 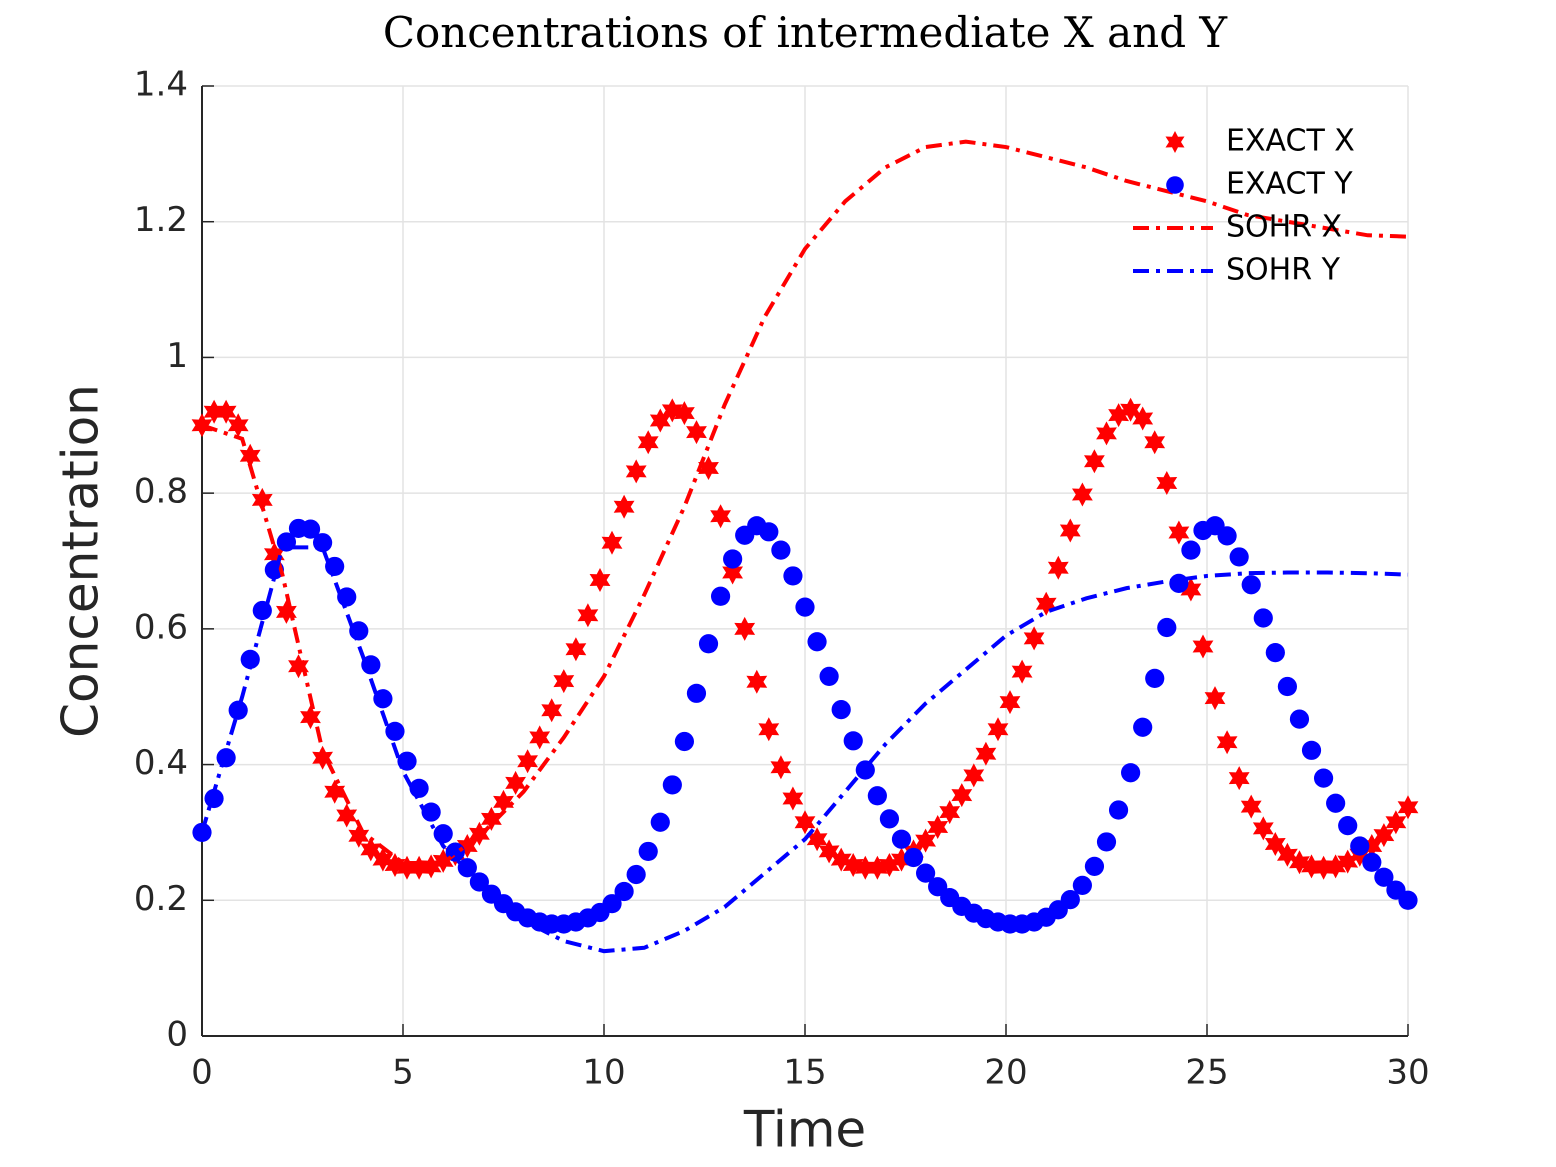 What do you see at coordinates (161, 899) in the screenshot?
I see `y-tick-label: 0.2` at bounding box center [161, 899].